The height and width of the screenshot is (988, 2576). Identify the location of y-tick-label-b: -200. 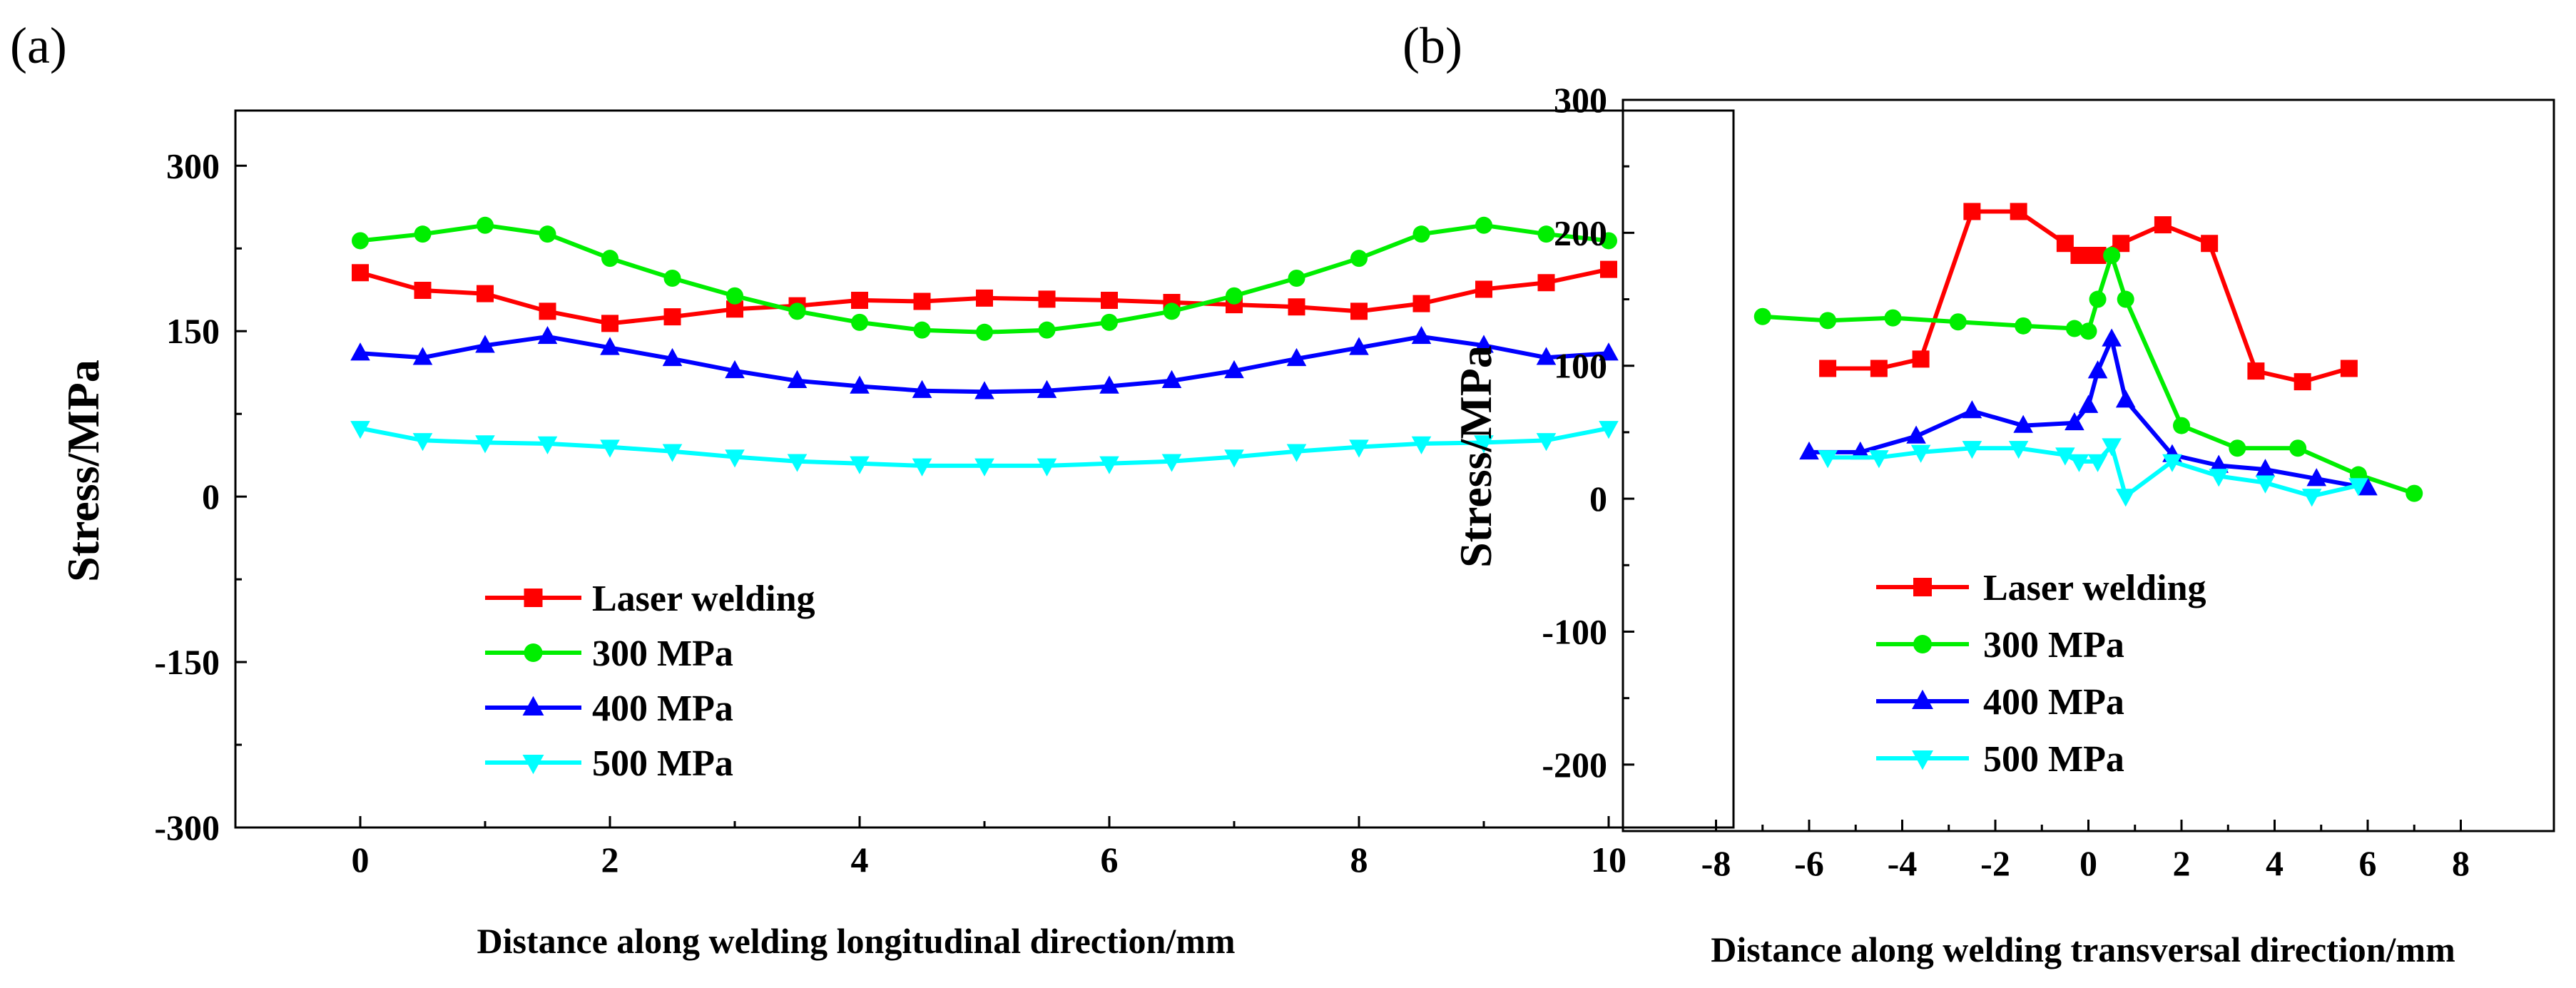
(1574, 765).